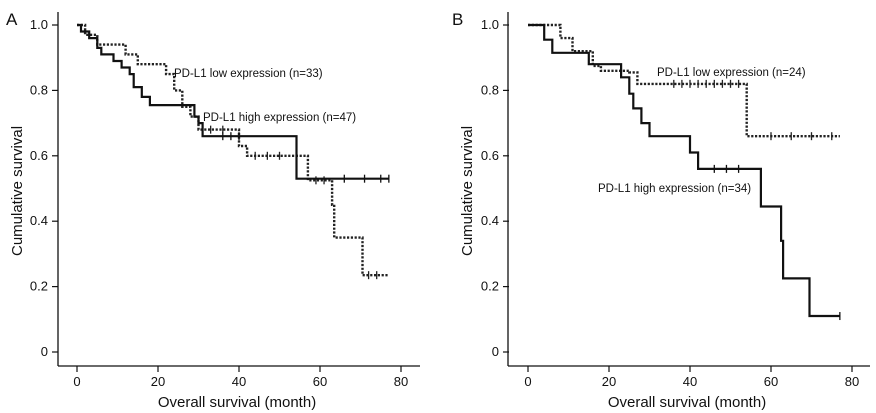  I want to click on y-axis-label-b: Cumulative survival, so click(467, 191).